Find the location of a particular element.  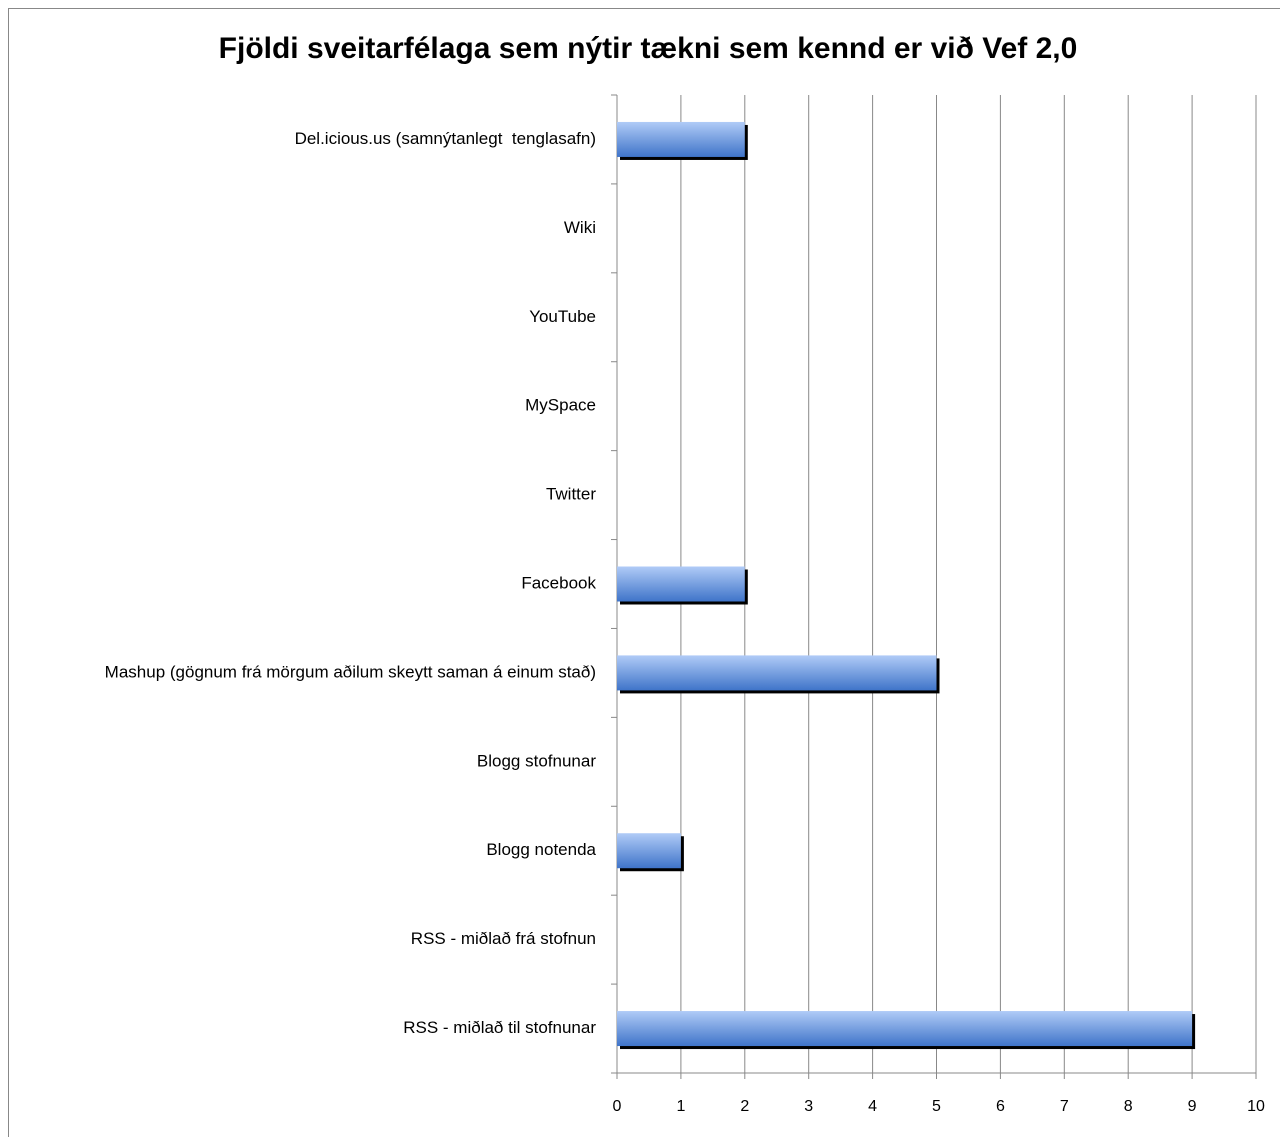

y-tick-label: YouTube is located at coordinates (562, 316).